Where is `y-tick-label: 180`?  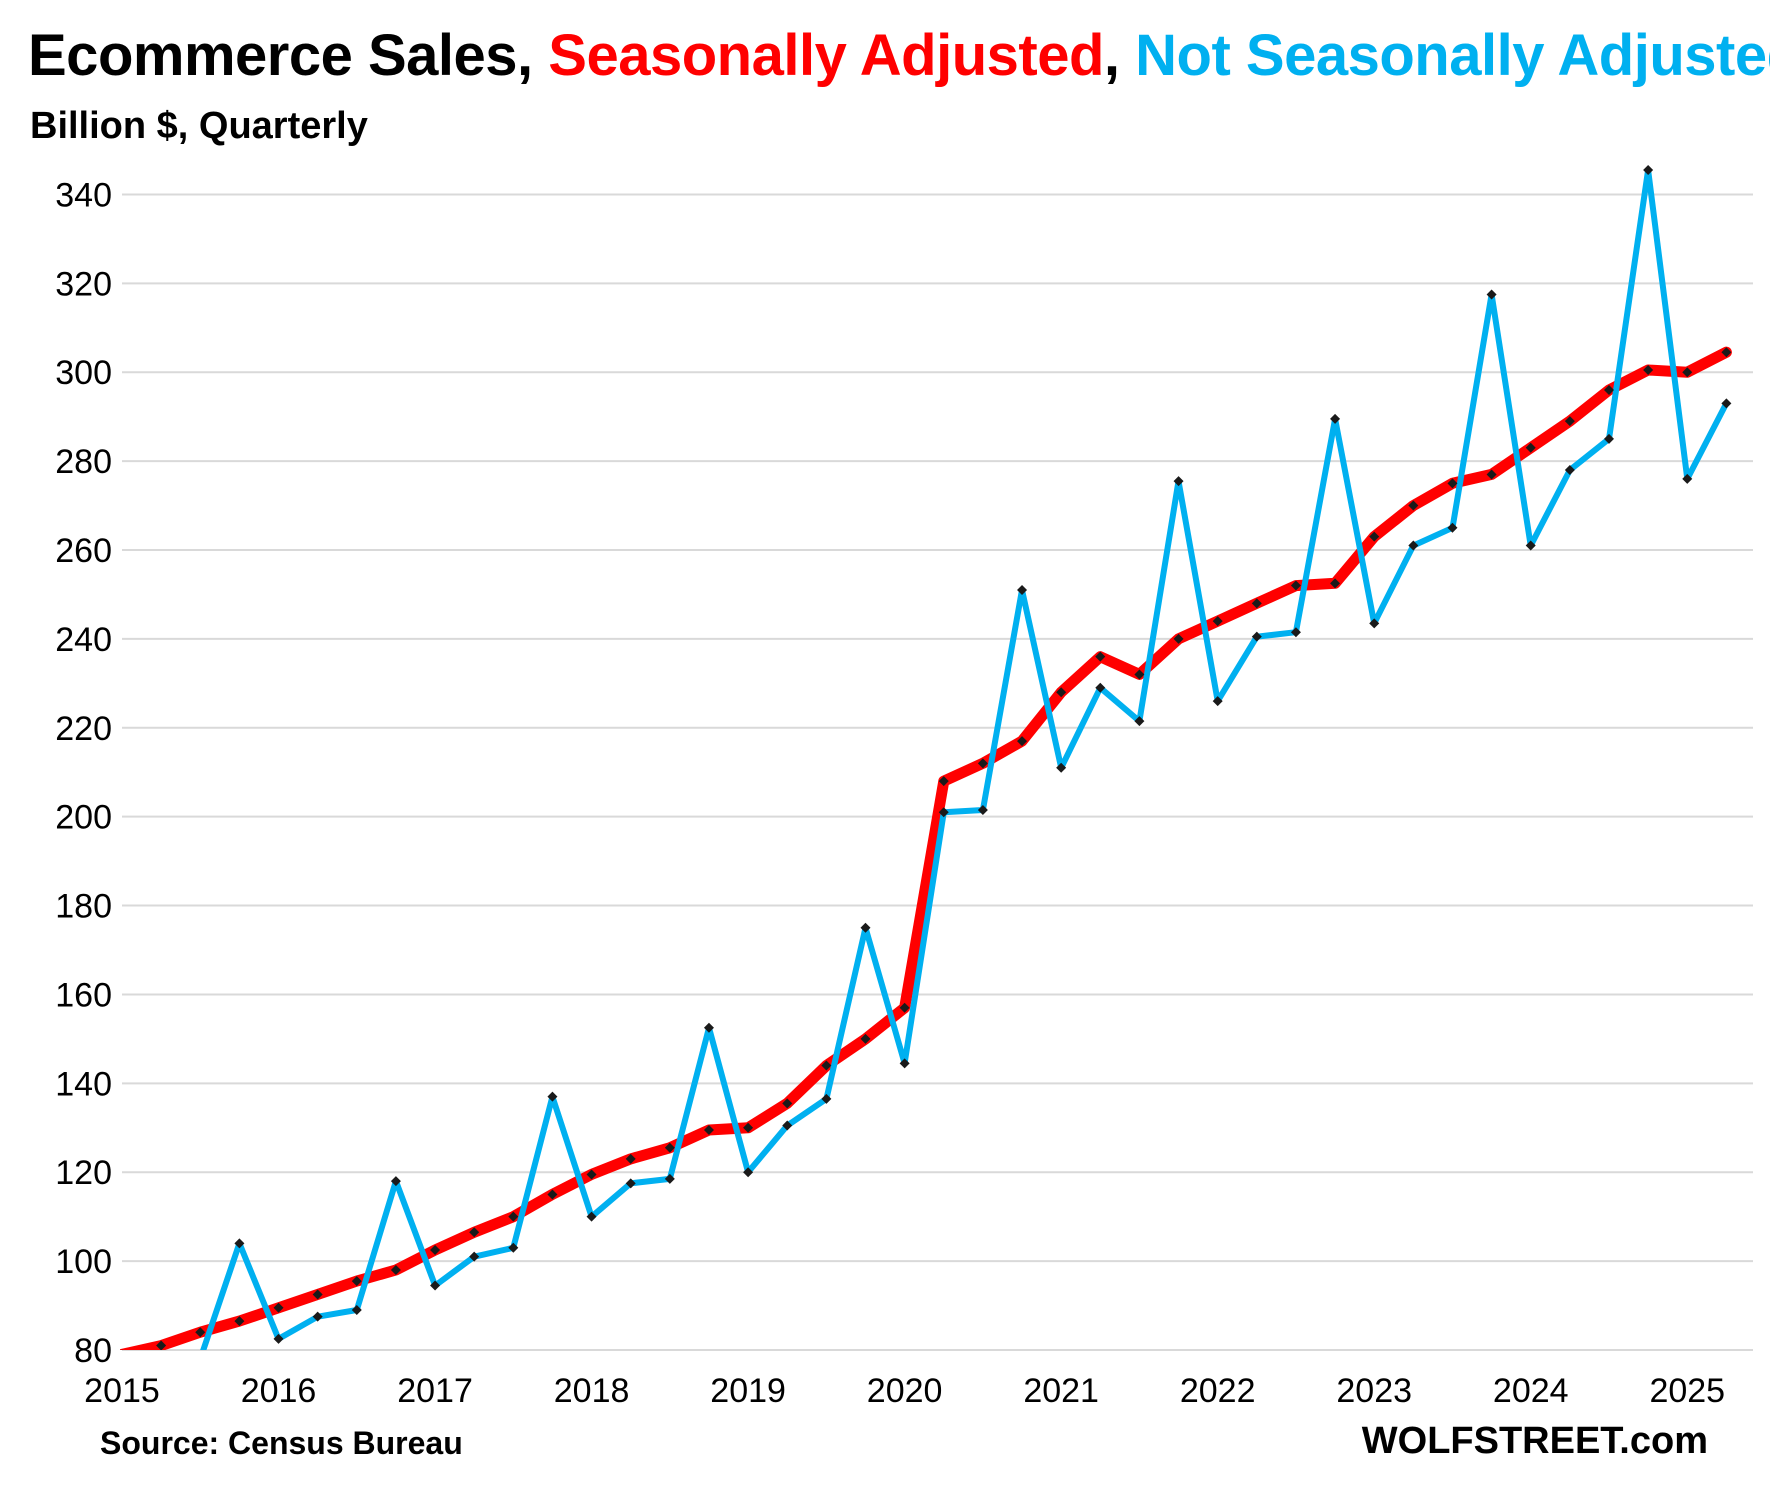 y-tick-label: 180 is located at coordinates (83, 907).